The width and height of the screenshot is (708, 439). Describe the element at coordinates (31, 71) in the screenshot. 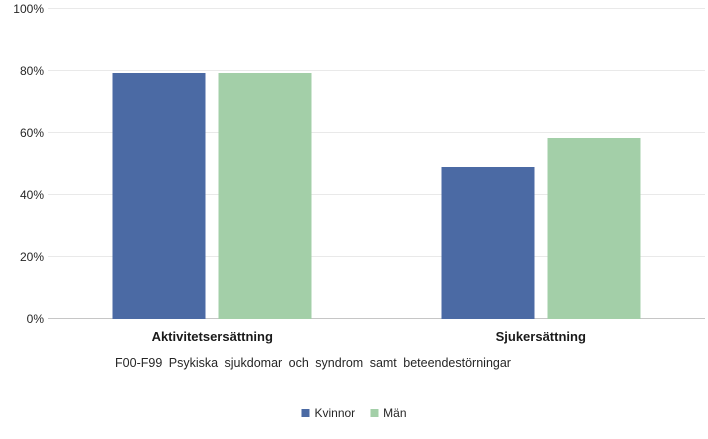

I see `y-tick-label: 80%` at that location.